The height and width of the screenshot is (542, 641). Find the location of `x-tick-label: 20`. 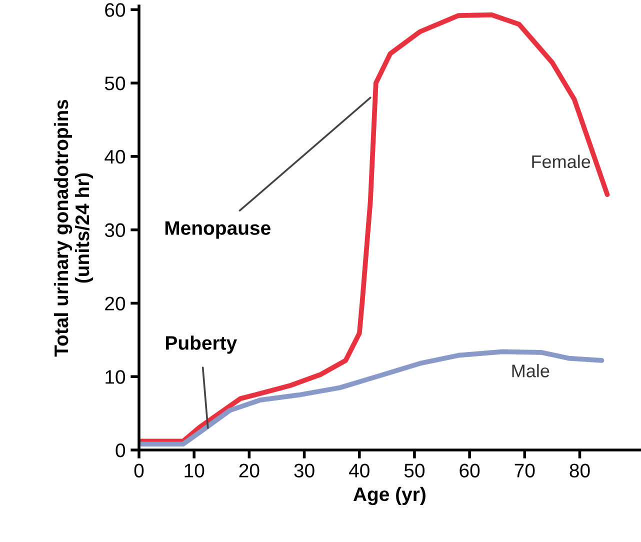

x-tick-label: 20 is located at coordinates (249, 471).